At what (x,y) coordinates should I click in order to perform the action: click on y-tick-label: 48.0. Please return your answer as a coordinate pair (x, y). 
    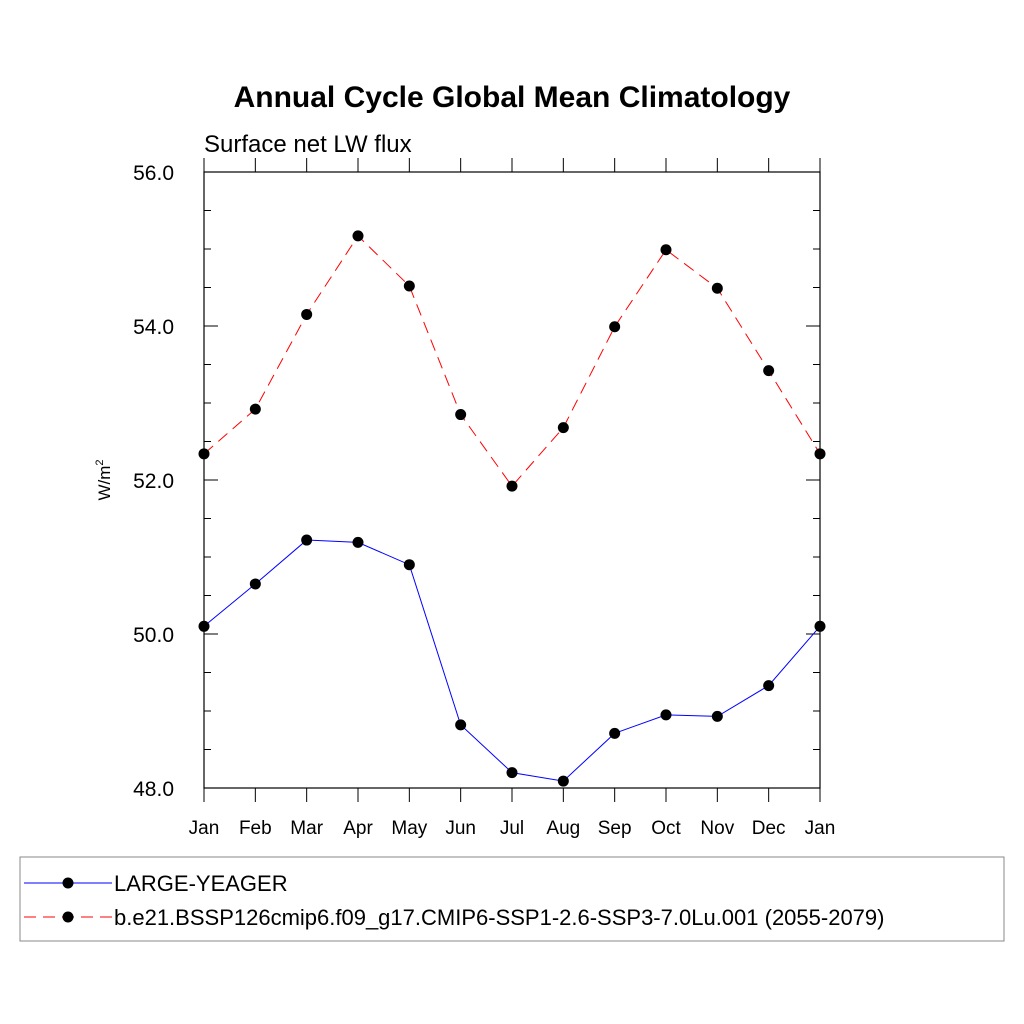
    Looking at the image, I should click on (153, 789).